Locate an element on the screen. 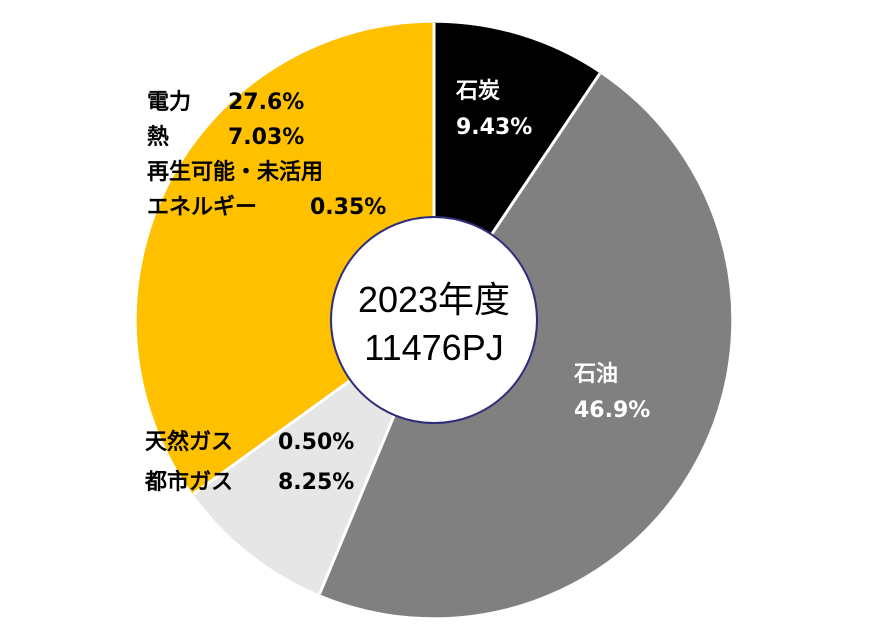  center-hole is located at coordinates (434, 320).